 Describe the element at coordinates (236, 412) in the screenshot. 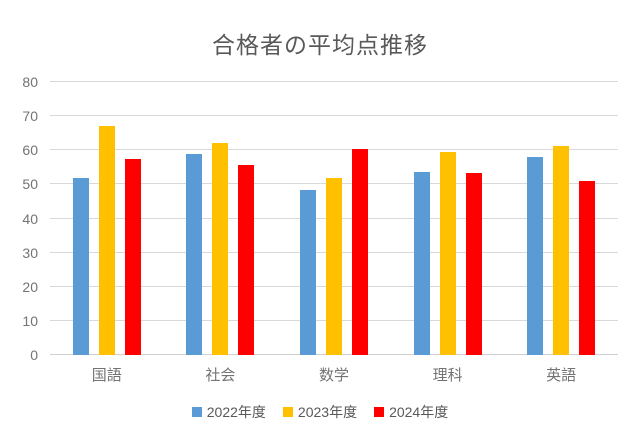

I see `legend-label-1: 2022年度` at that location.